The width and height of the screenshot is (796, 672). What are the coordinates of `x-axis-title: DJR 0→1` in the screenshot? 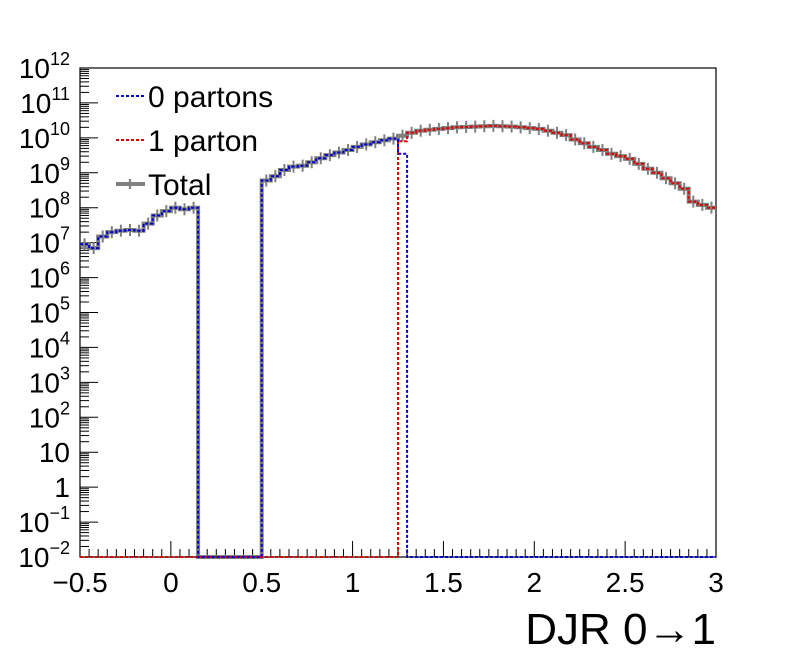 It's located at (620, 629).